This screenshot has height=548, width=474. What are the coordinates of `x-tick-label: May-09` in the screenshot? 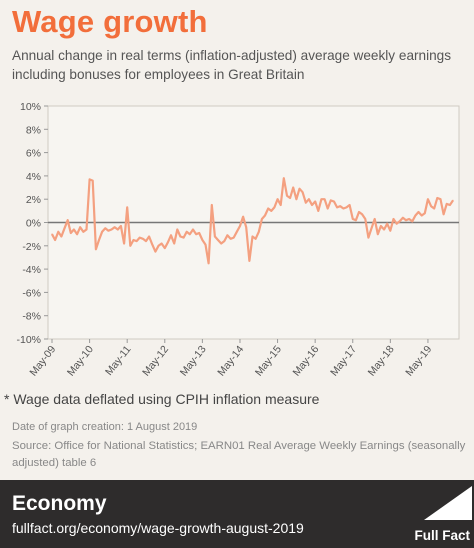 It's located at (42, 360).